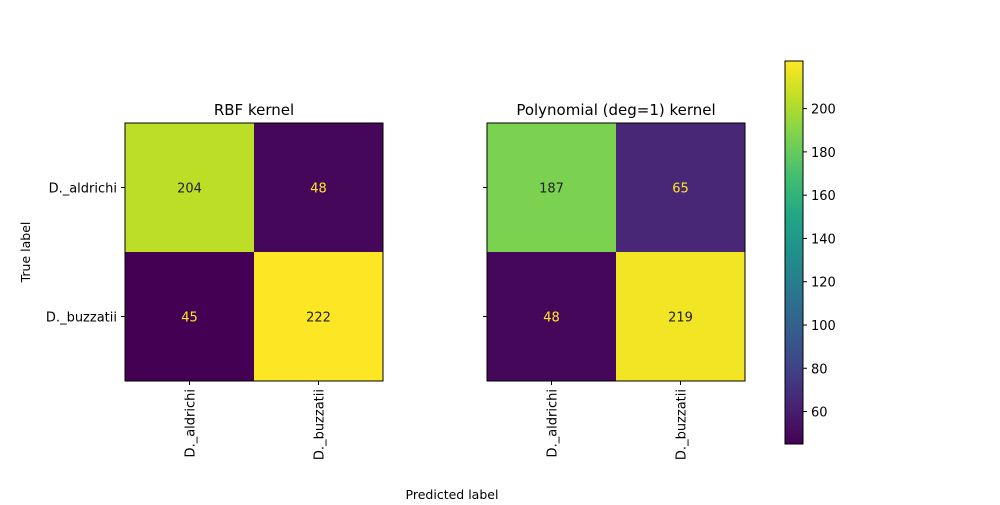 The height and width of the screenshot is (505, 1000). What do you see at coordinates (615, 110) in the screenshot?
I see `panel-title: Polynomial (deg=1) kernel` at bounding box center [615, 110].